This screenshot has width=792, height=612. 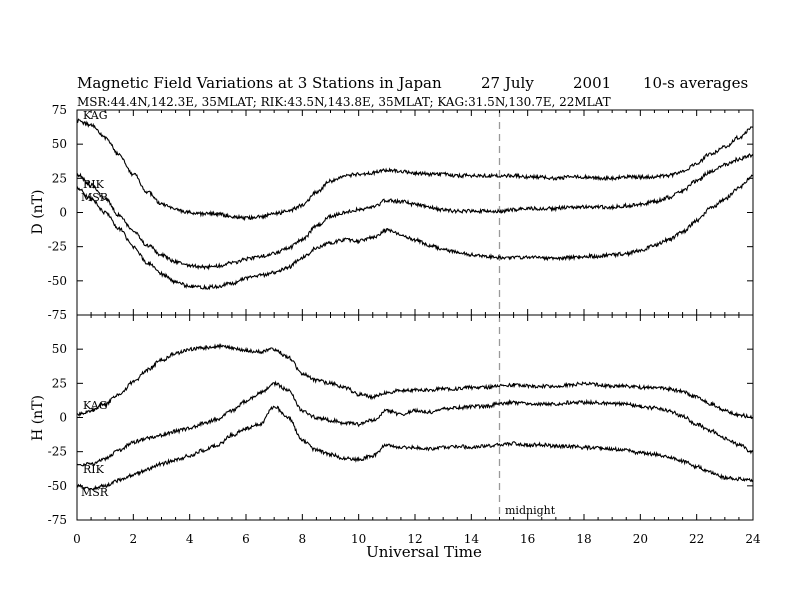 I want to click on x-axis-label: Universal Time, so click(x=424, y=552).